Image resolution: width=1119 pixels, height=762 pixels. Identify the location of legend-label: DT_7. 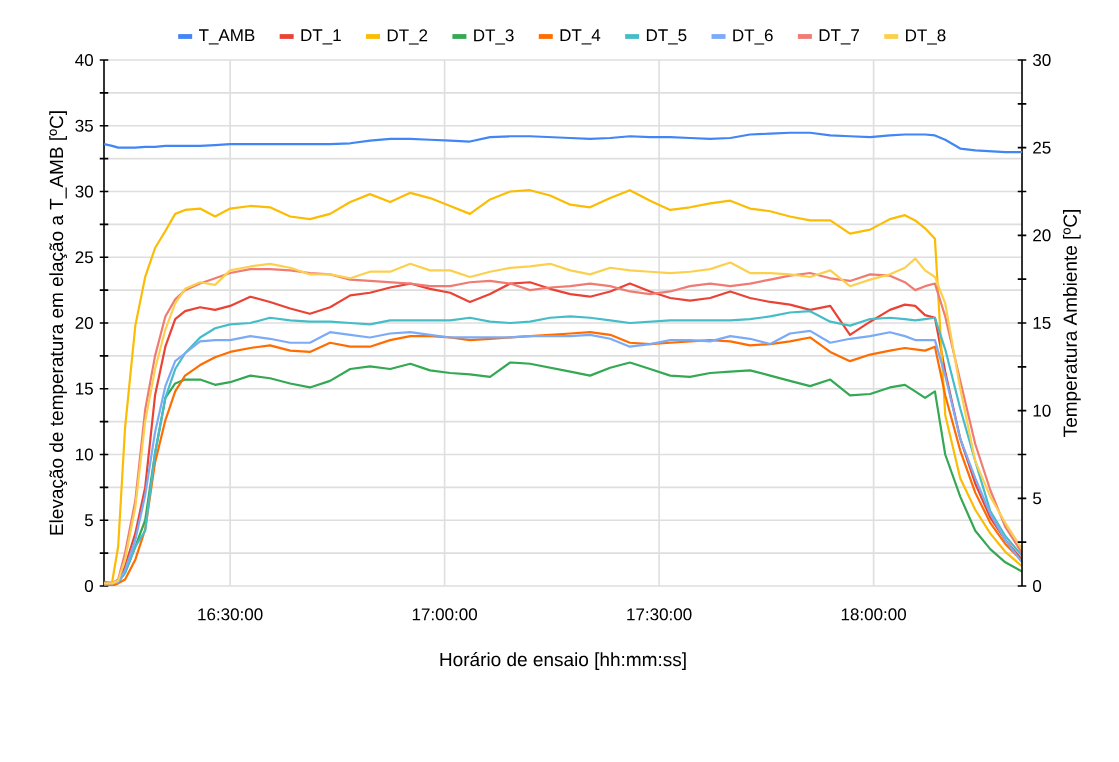
(839, 37).